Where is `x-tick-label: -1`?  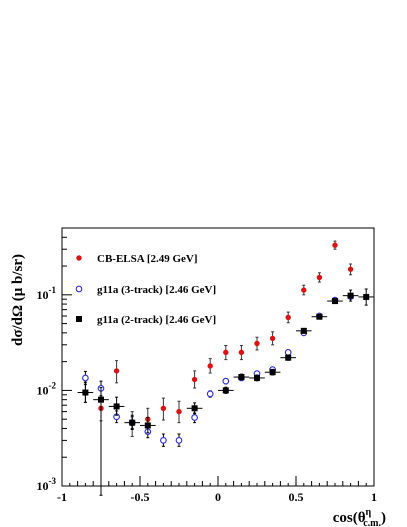 x-tick-label: -1 is located at coordinates (62, 497).